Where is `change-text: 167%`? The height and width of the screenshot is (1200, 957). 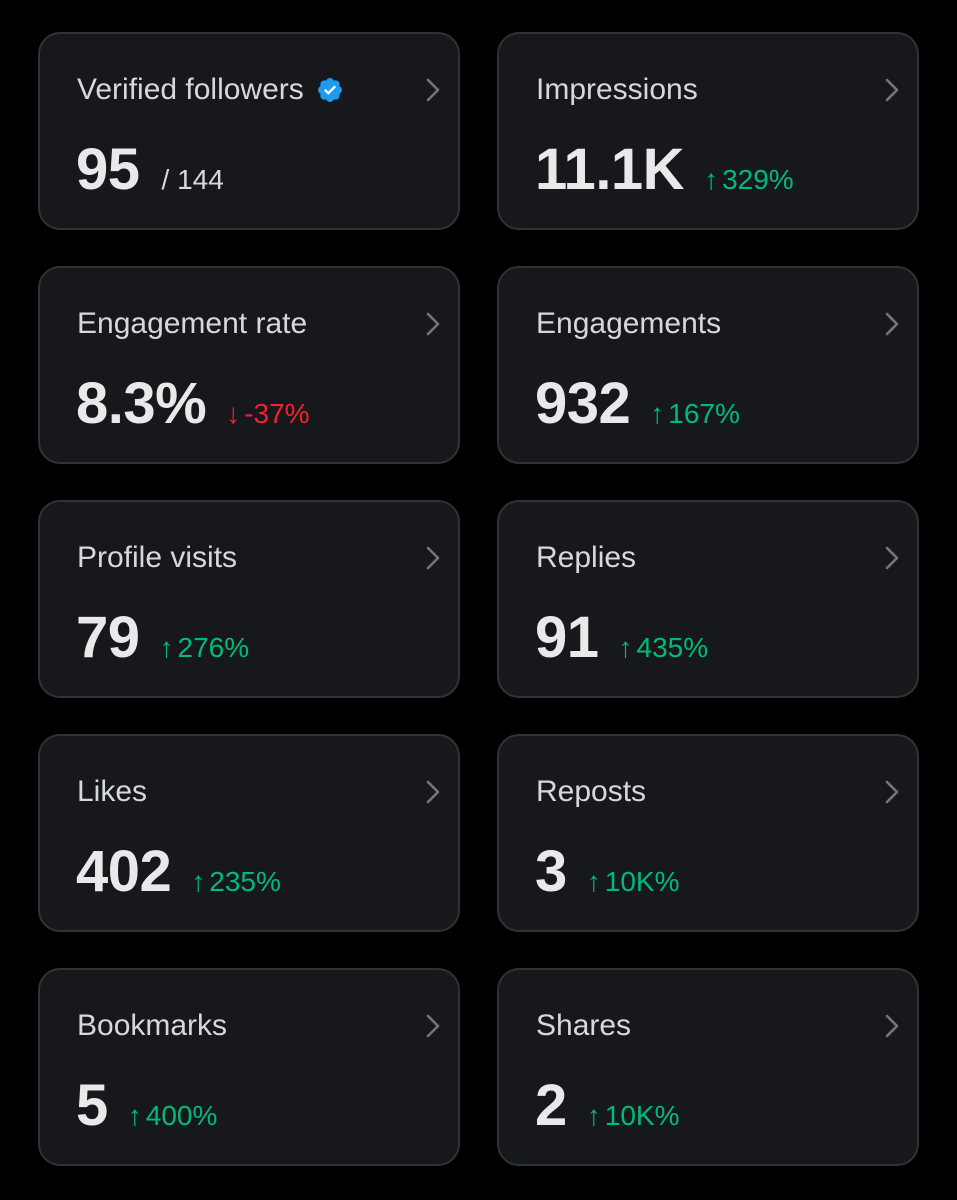
change-text: 167% is located at coordinates (704, 413).